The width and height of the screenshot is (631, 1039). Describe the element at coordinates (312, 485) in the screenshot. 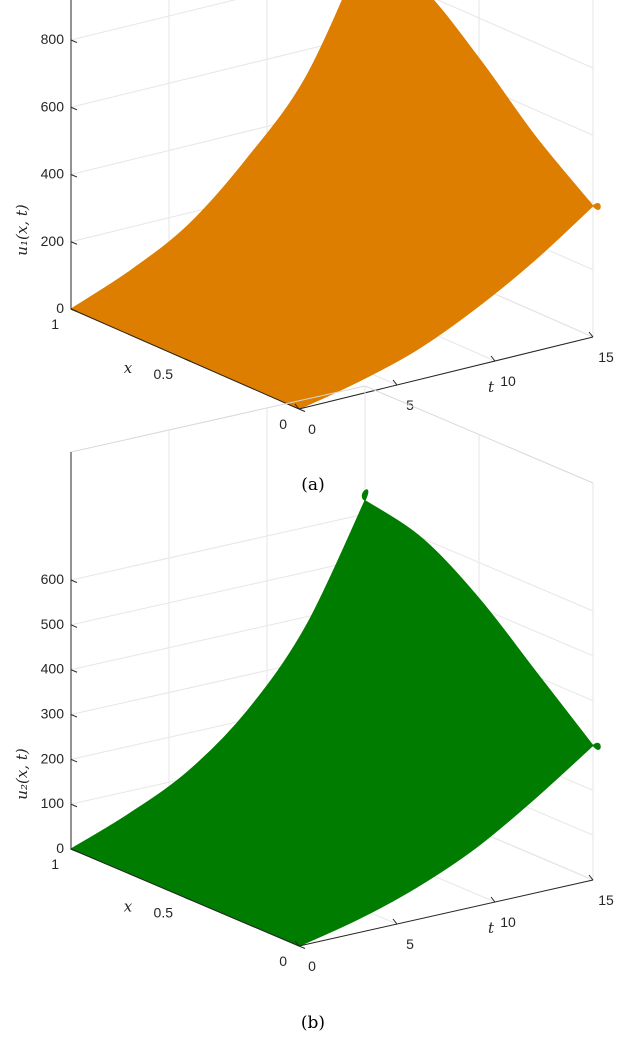

I see `figure-caption: (a)` at that location.